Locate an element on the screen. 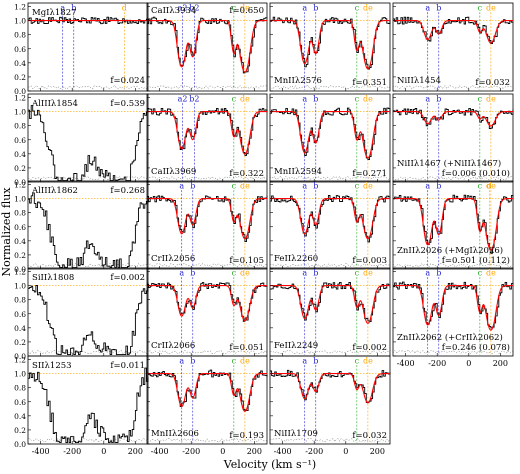 The image size is (520, 474). panel: a2 b2 c de CaIIλ3969 f=0.322 is located at coordinates (207, 138).